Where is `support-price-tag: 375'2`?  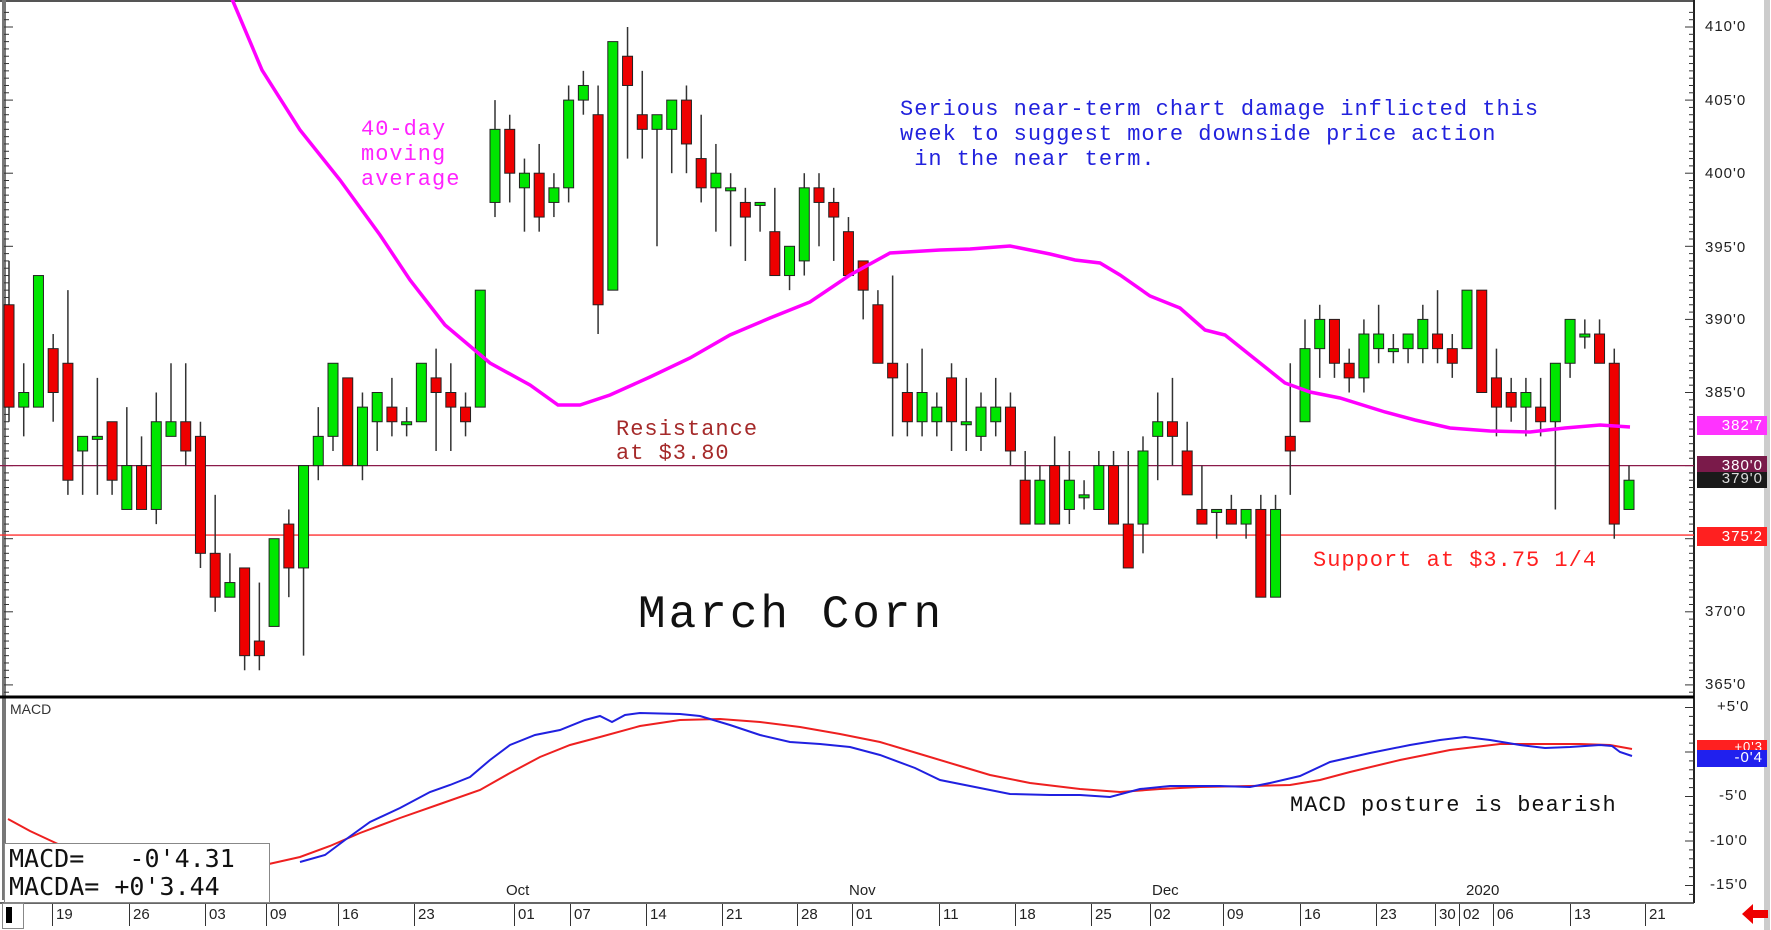 support-price-tag: 375'2 is located at coordinates (1732, 536).